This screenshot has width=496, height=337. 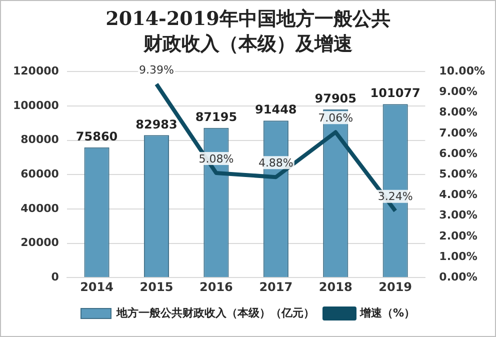 I want to click on y-tick-label: 120000, so click(x=36, y=71).